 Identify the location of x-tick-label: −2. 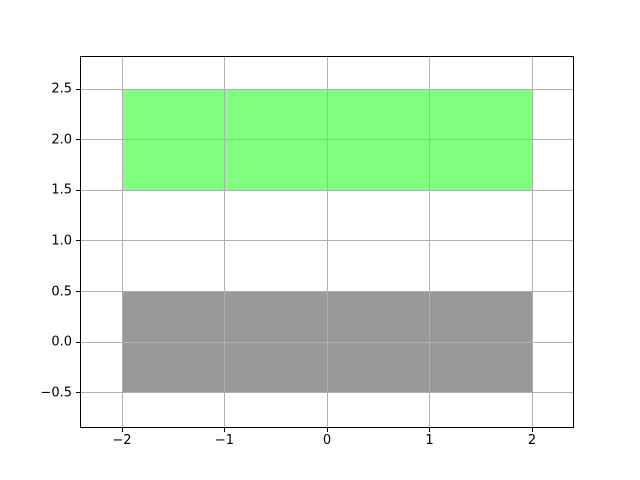
(122, 440).